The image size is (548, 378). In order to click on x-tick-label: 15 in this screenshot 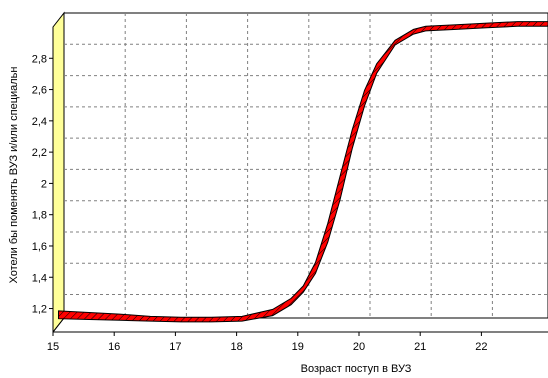, I will do `click(53, 347)`.